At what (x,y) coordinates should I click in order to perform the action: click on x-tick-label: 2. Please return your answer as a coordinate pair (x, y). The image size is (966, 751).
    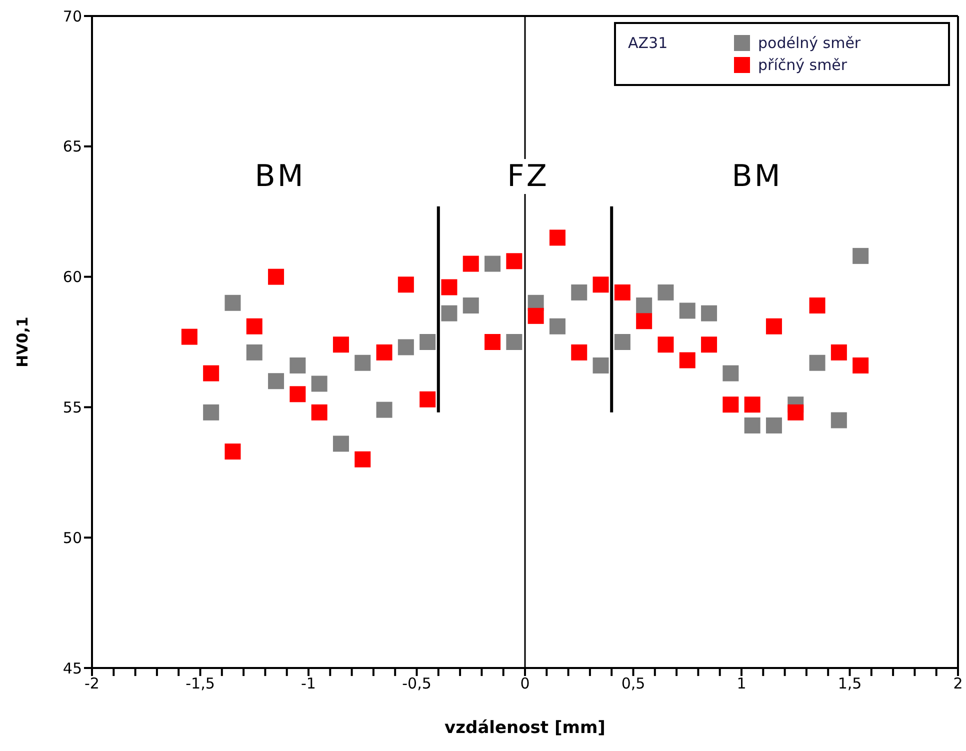
    Looking at the image, I should click on (958, 683).